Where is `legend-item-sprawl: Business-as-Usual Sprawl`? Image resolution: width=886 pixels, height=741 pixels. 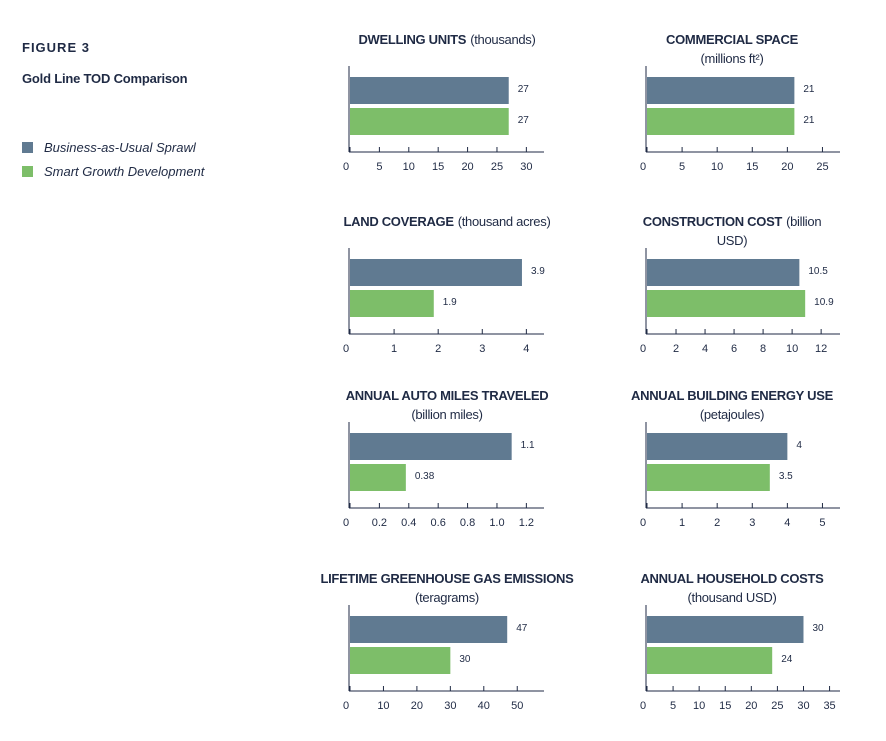
legend-item-sprawl: Business-as-Usual Sprawl is located at coordinates (113, 147).